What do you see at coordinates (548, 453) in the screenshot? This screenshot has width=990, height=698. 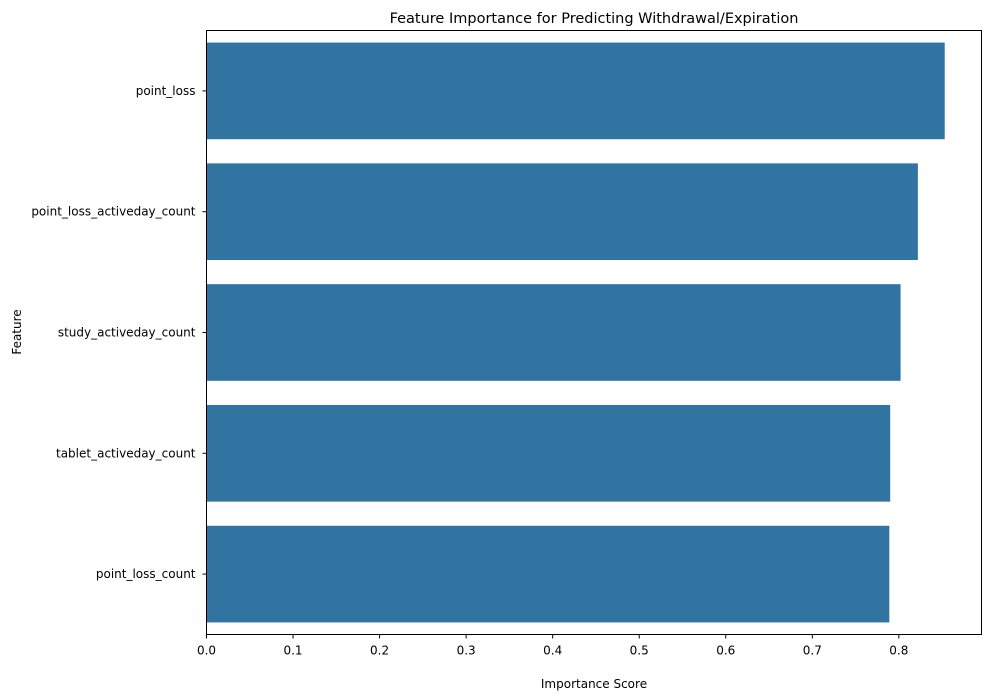 I see `bar-tablet-activeday-count` at bounding box center [548, 453].